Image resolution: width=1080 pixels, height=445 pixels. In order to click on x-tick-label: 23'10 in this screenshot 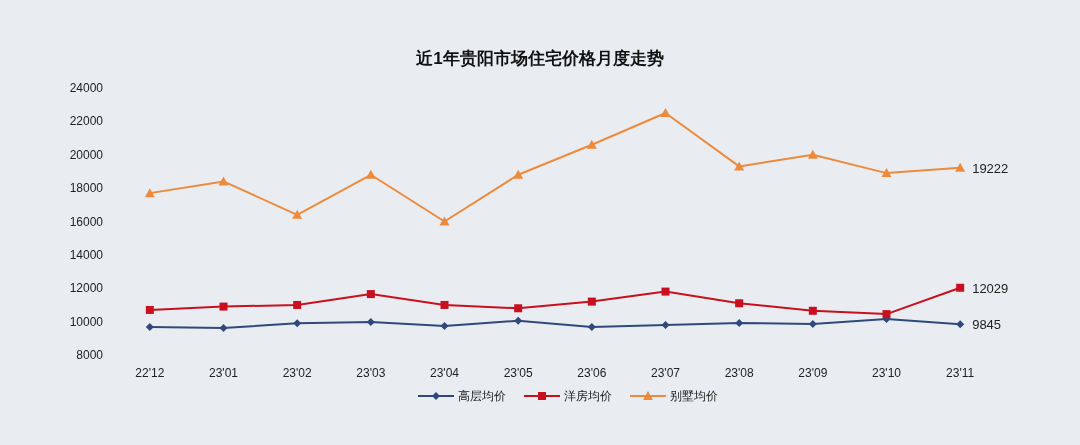, I will do `click(887, 373)`.